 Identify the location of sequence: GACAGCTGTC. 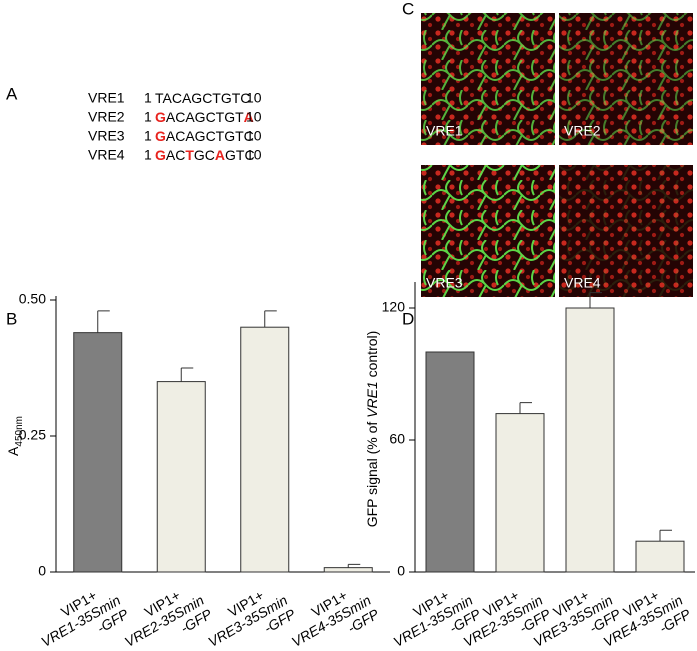
(204, 136).